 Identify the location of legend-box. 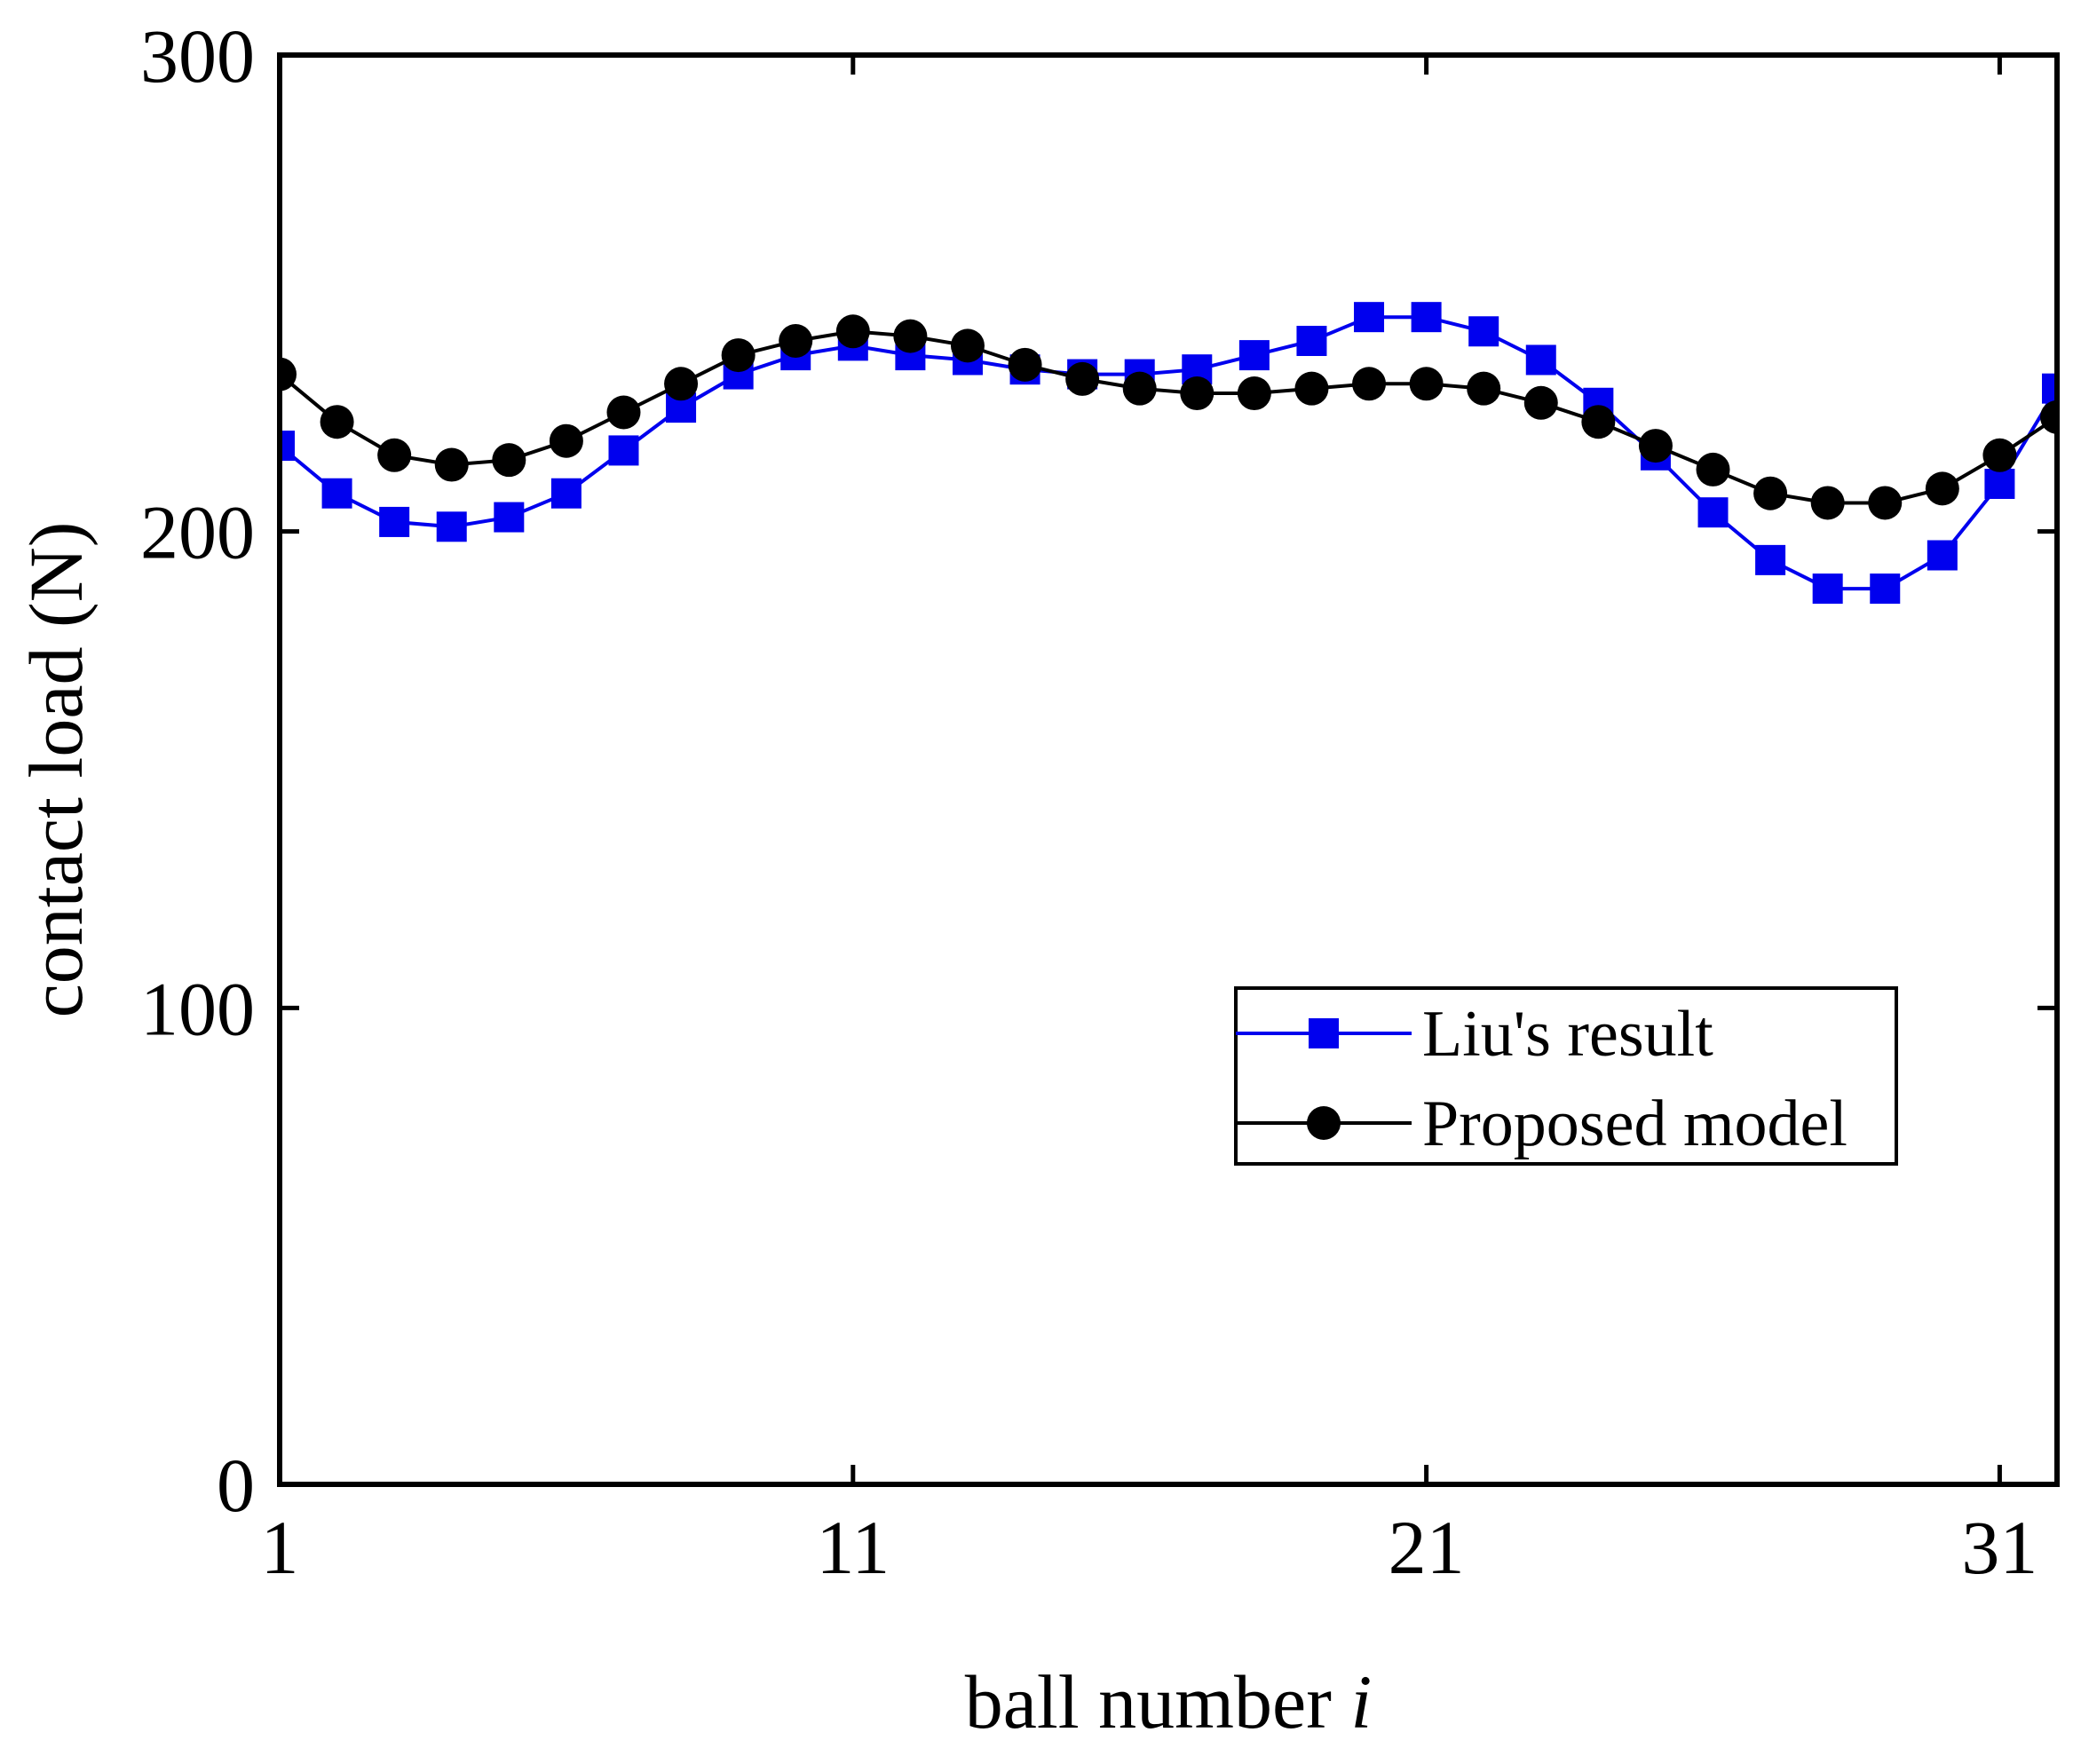
(1566, 1076).